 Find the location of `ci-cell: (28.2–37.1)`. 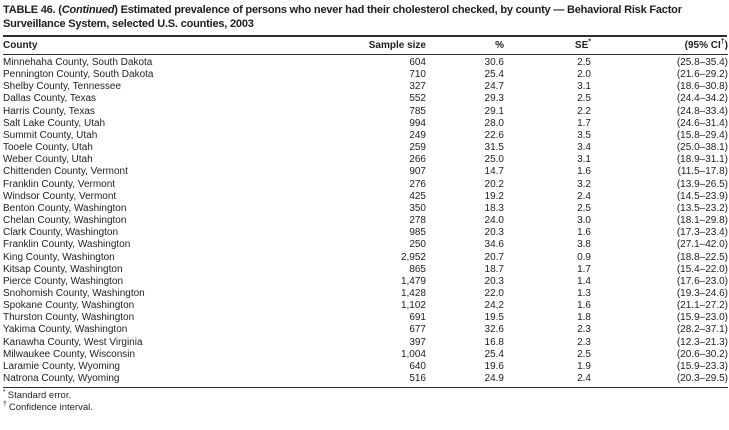

ci-cell: (28.2–37.1) is located at coordinates (702, 330).